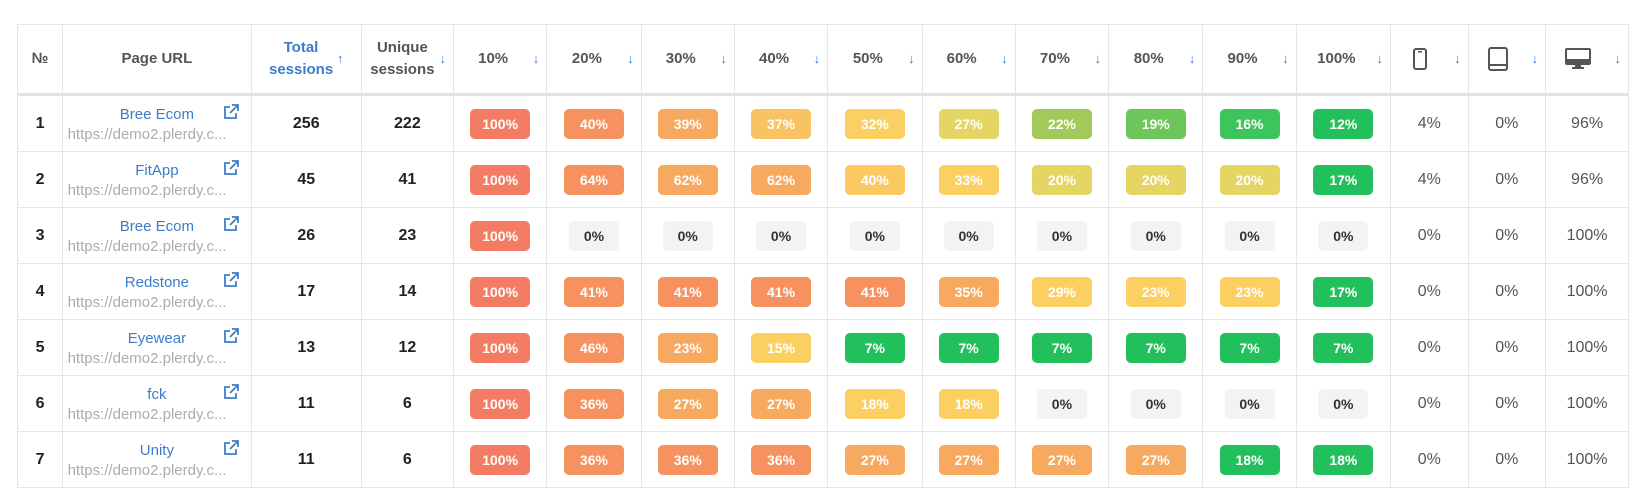 Image resolution: width=1646 pixels, height=500 pixels. What do you see at coordinates (1578, 59) in the screenshot?
I see `desktop-icon` at bounding box center [1578, 59].